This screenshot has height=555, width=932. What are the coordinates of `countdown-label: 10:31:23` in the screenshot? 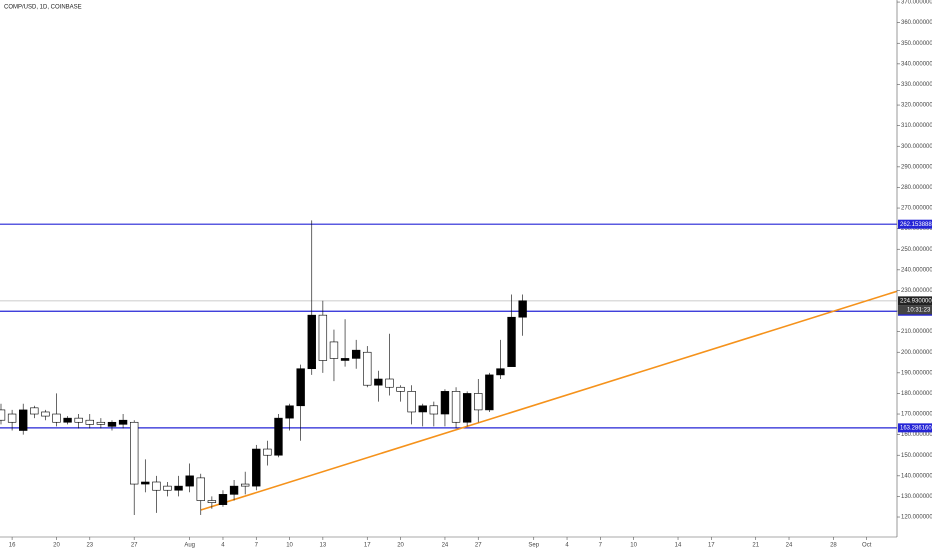 It's located at (919, 310).